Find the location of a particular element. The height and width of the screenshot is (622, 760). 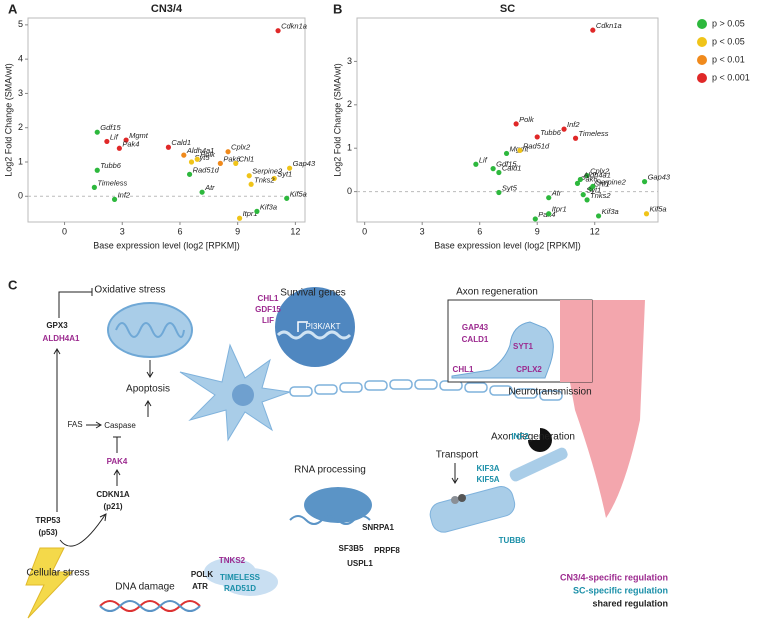

gene-label: KIF3A is located at coordinates (487, 468).